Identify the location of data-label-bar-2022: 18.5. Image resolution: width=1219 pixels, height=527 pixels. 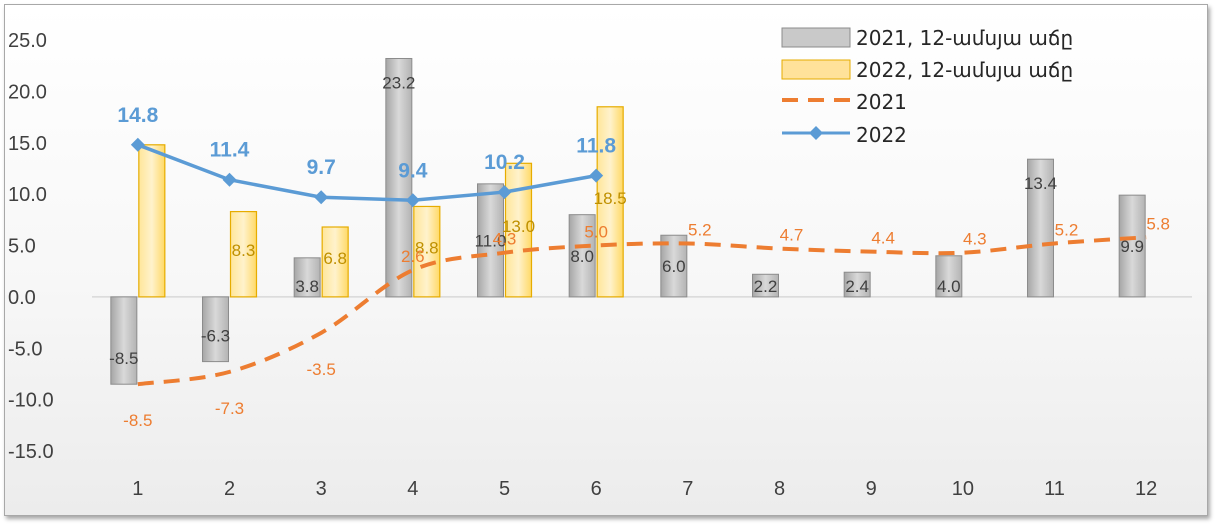
(610, 198).